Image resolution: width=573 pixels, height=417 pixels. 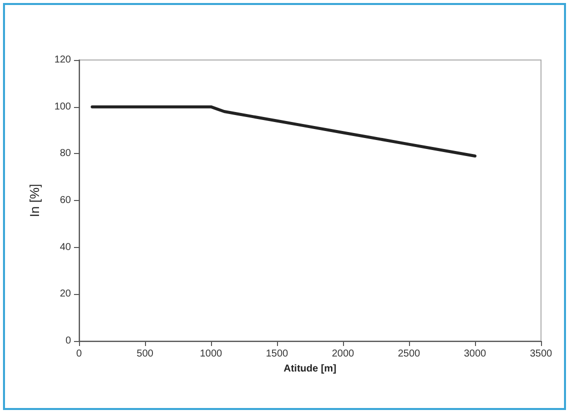 What do you see at coordinates (277, 354) in the screenshot?
I see `x-tick-label: 1500` at bounding box center [277, 354].